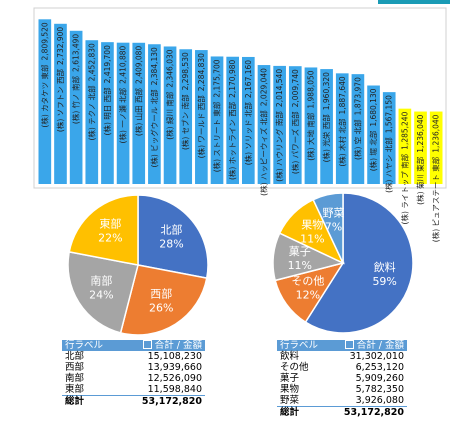 This screenshot has height=433, width=450. Describe the element at coordinates (436, 199) in the screenshot. I see `bar-category: (株) ピュアステート 東部` at that location.